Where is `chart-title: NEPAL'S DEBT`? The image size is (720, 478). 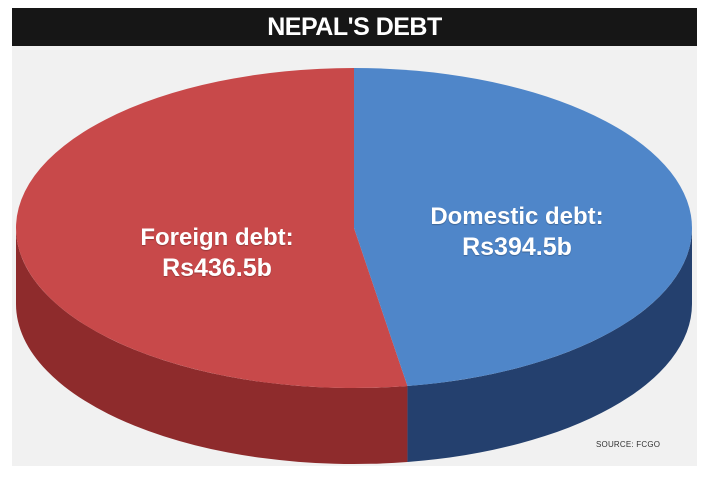 chart-title: NEPAL'S DEBT is located at coordinates (354, 26).